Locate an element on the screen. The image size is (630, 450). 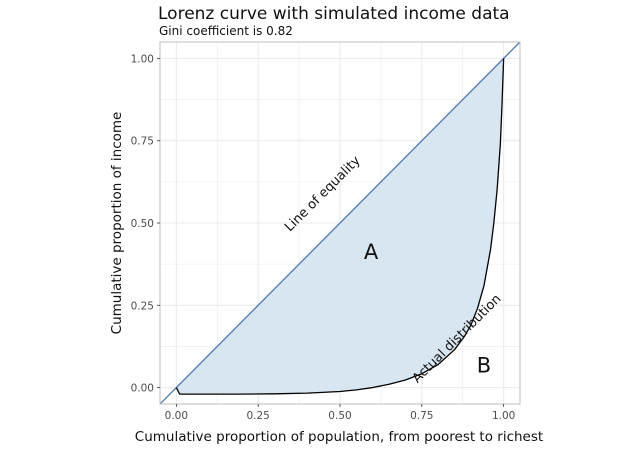
region-label-b: B is located at coordinates (484, 366).